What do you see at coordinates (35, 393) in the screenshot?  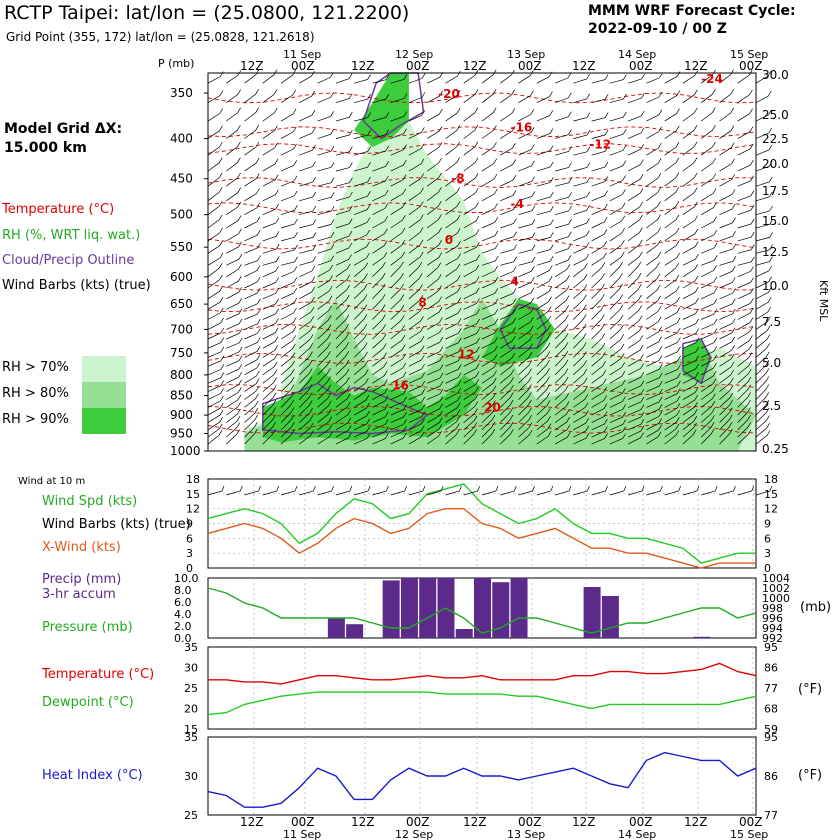 I see `legend-rh80-label: RH > 80%` at bounding box center [35, 393].